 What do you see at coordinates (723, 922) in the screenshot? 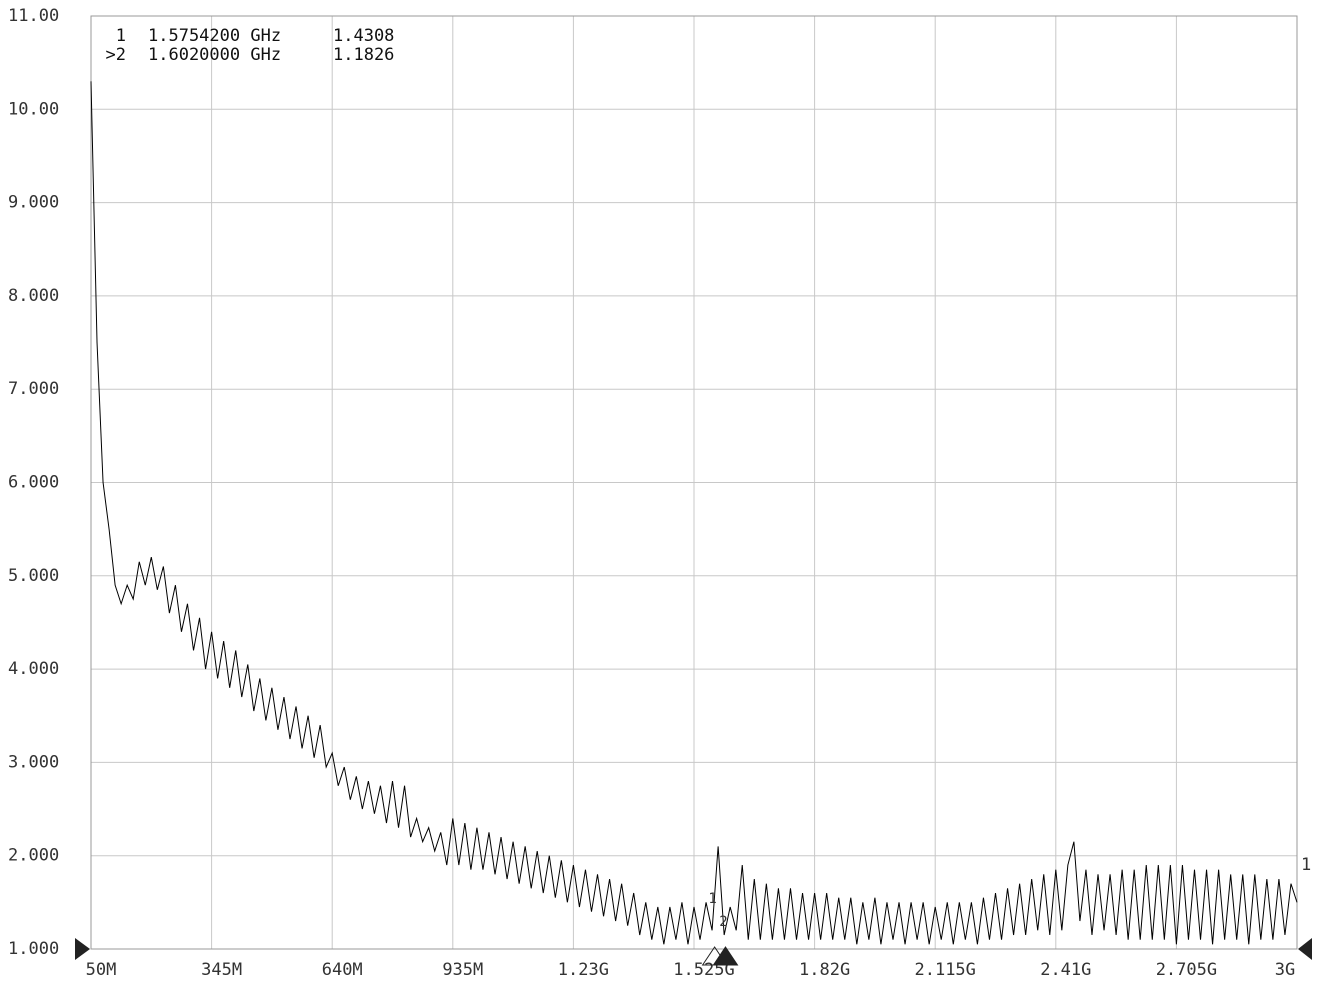
I see `marker-label: 2` at bounding box center [723, 922].